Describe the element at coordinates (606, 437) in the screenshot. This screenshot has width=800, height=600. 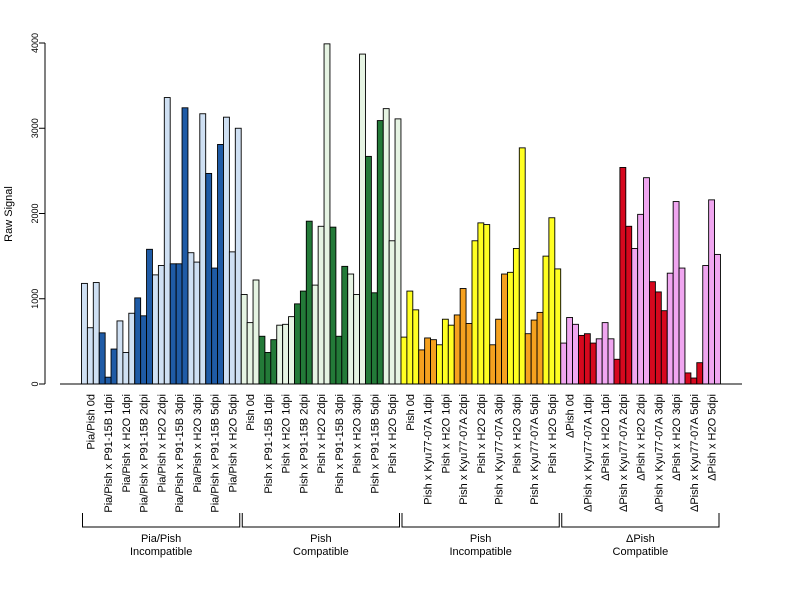
I see `x-tick-label: ΔPish x H2O 1dpi` at that location.